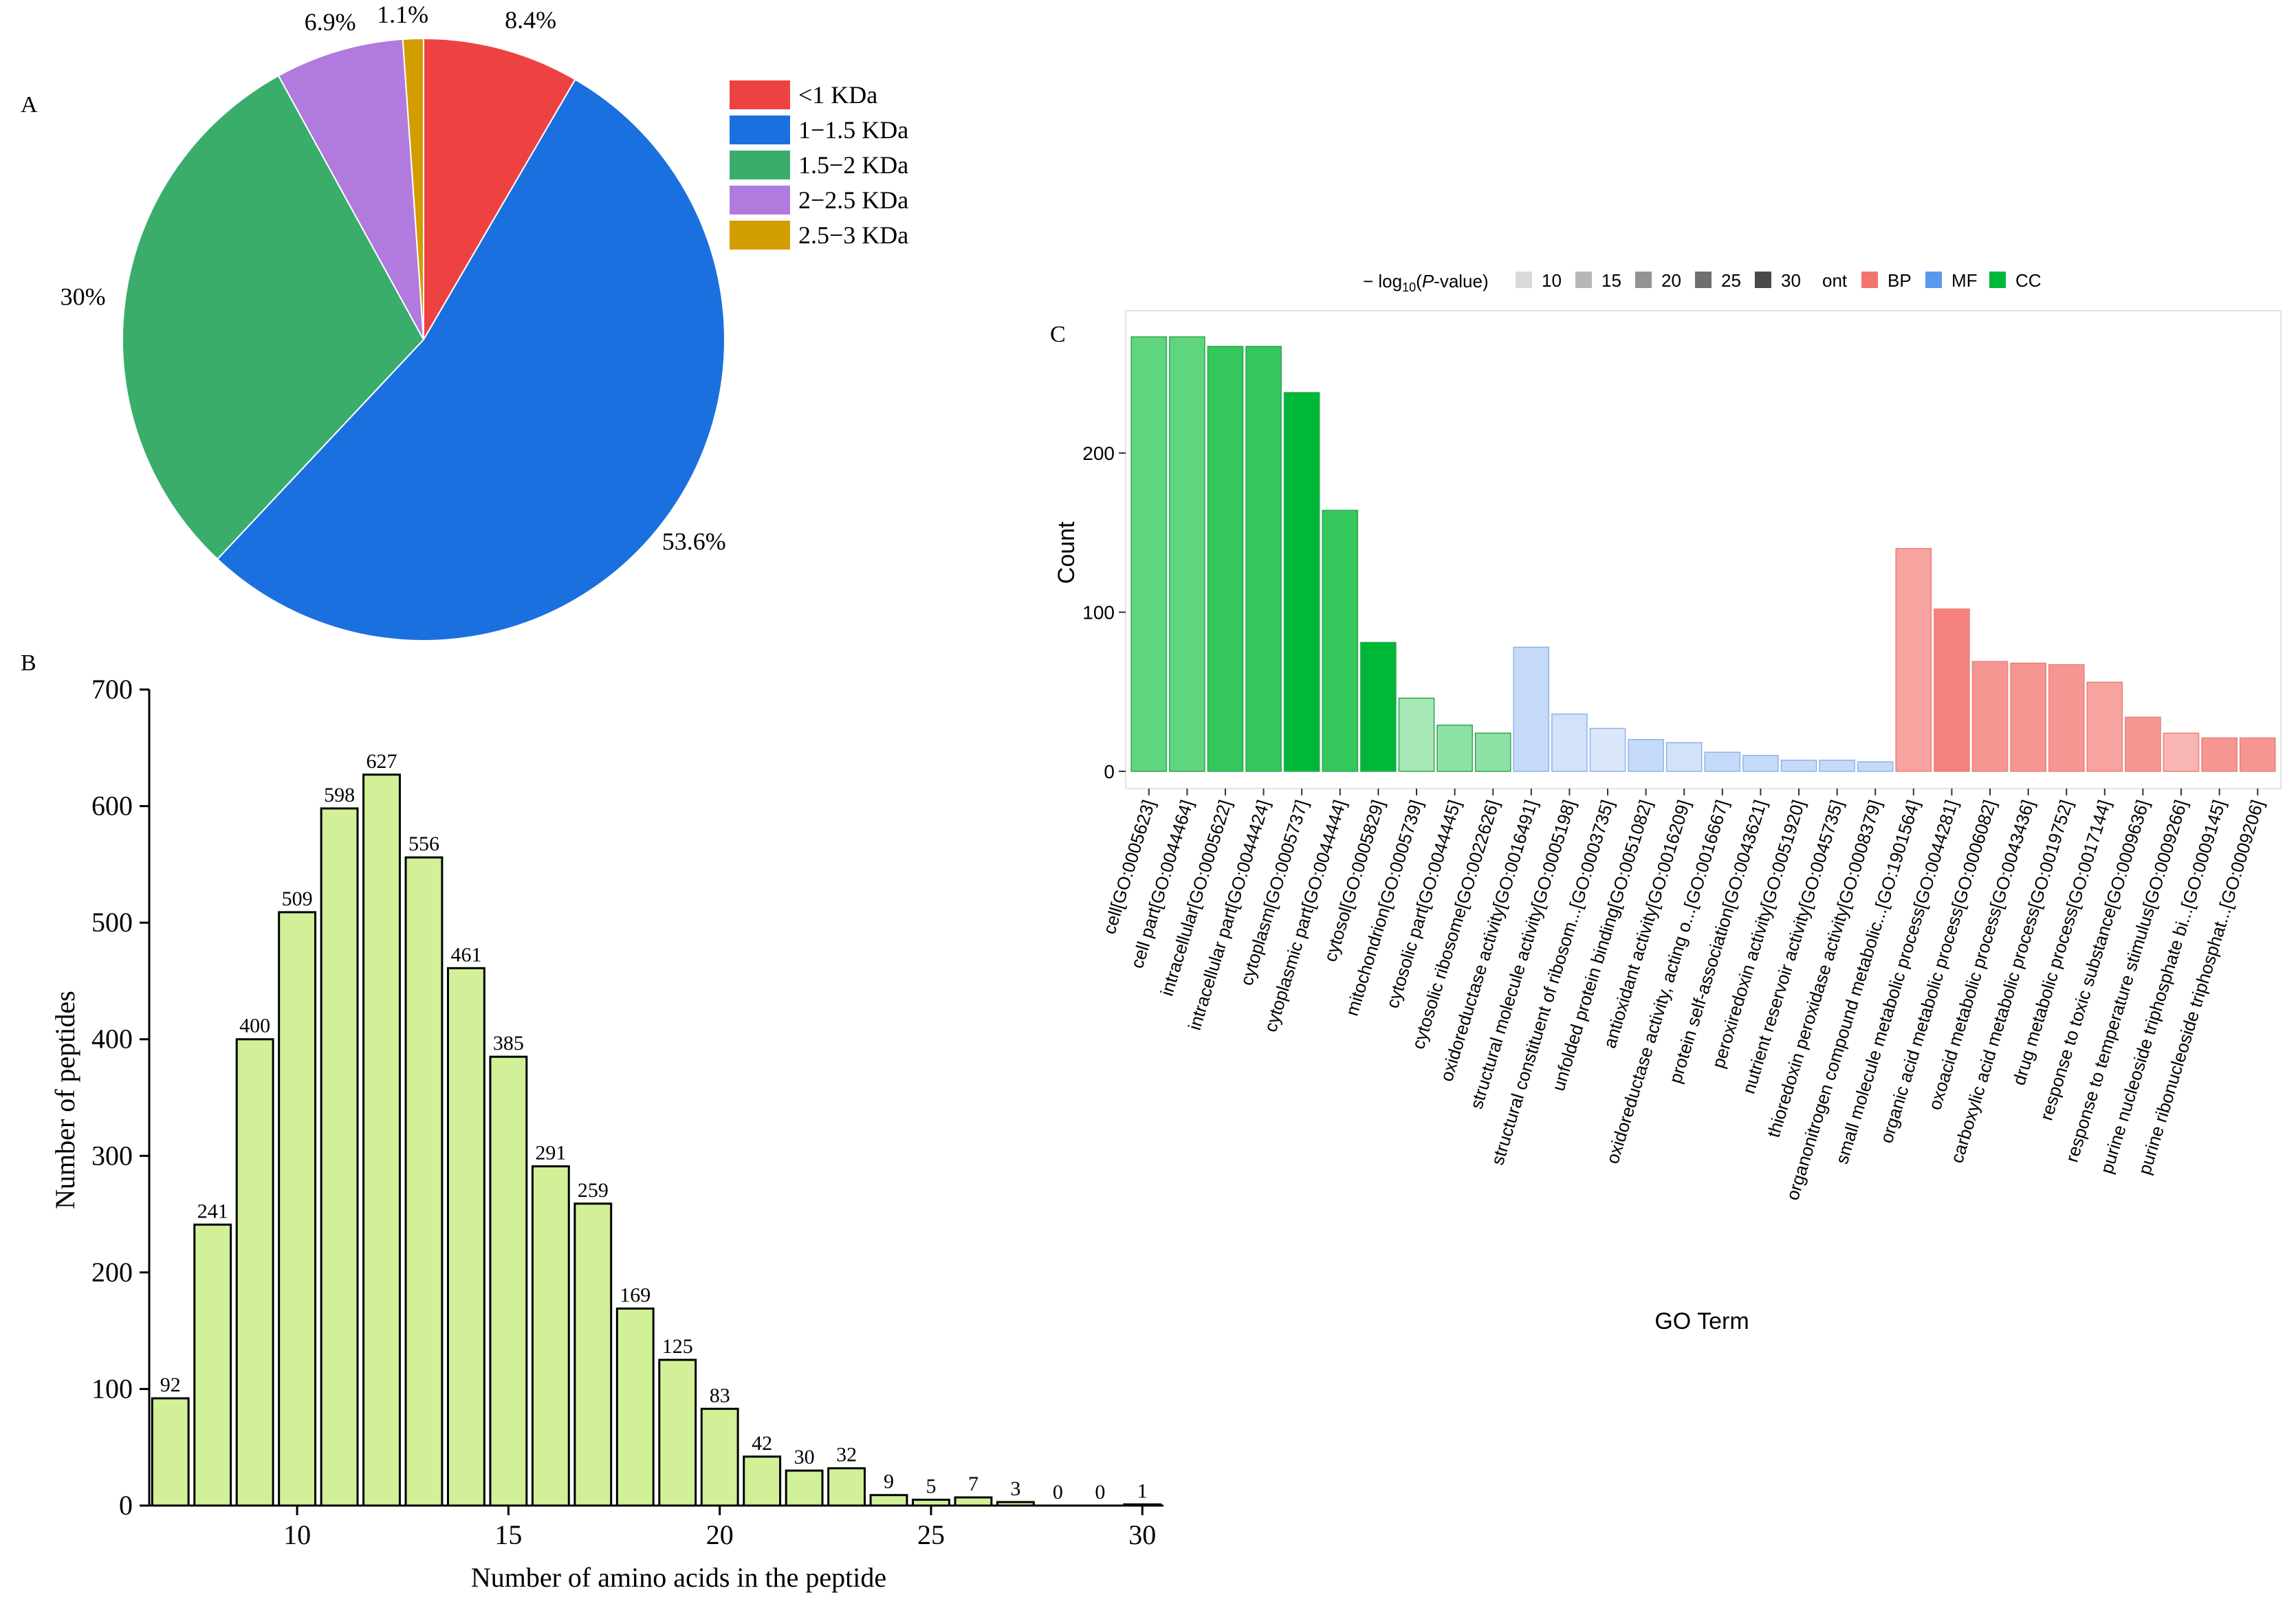 The height and width of the screenshot is (1608, 2296). Describe the element at coordinates (1058, 334) in the screenshot. I see `panel-label-c: C` at that location.